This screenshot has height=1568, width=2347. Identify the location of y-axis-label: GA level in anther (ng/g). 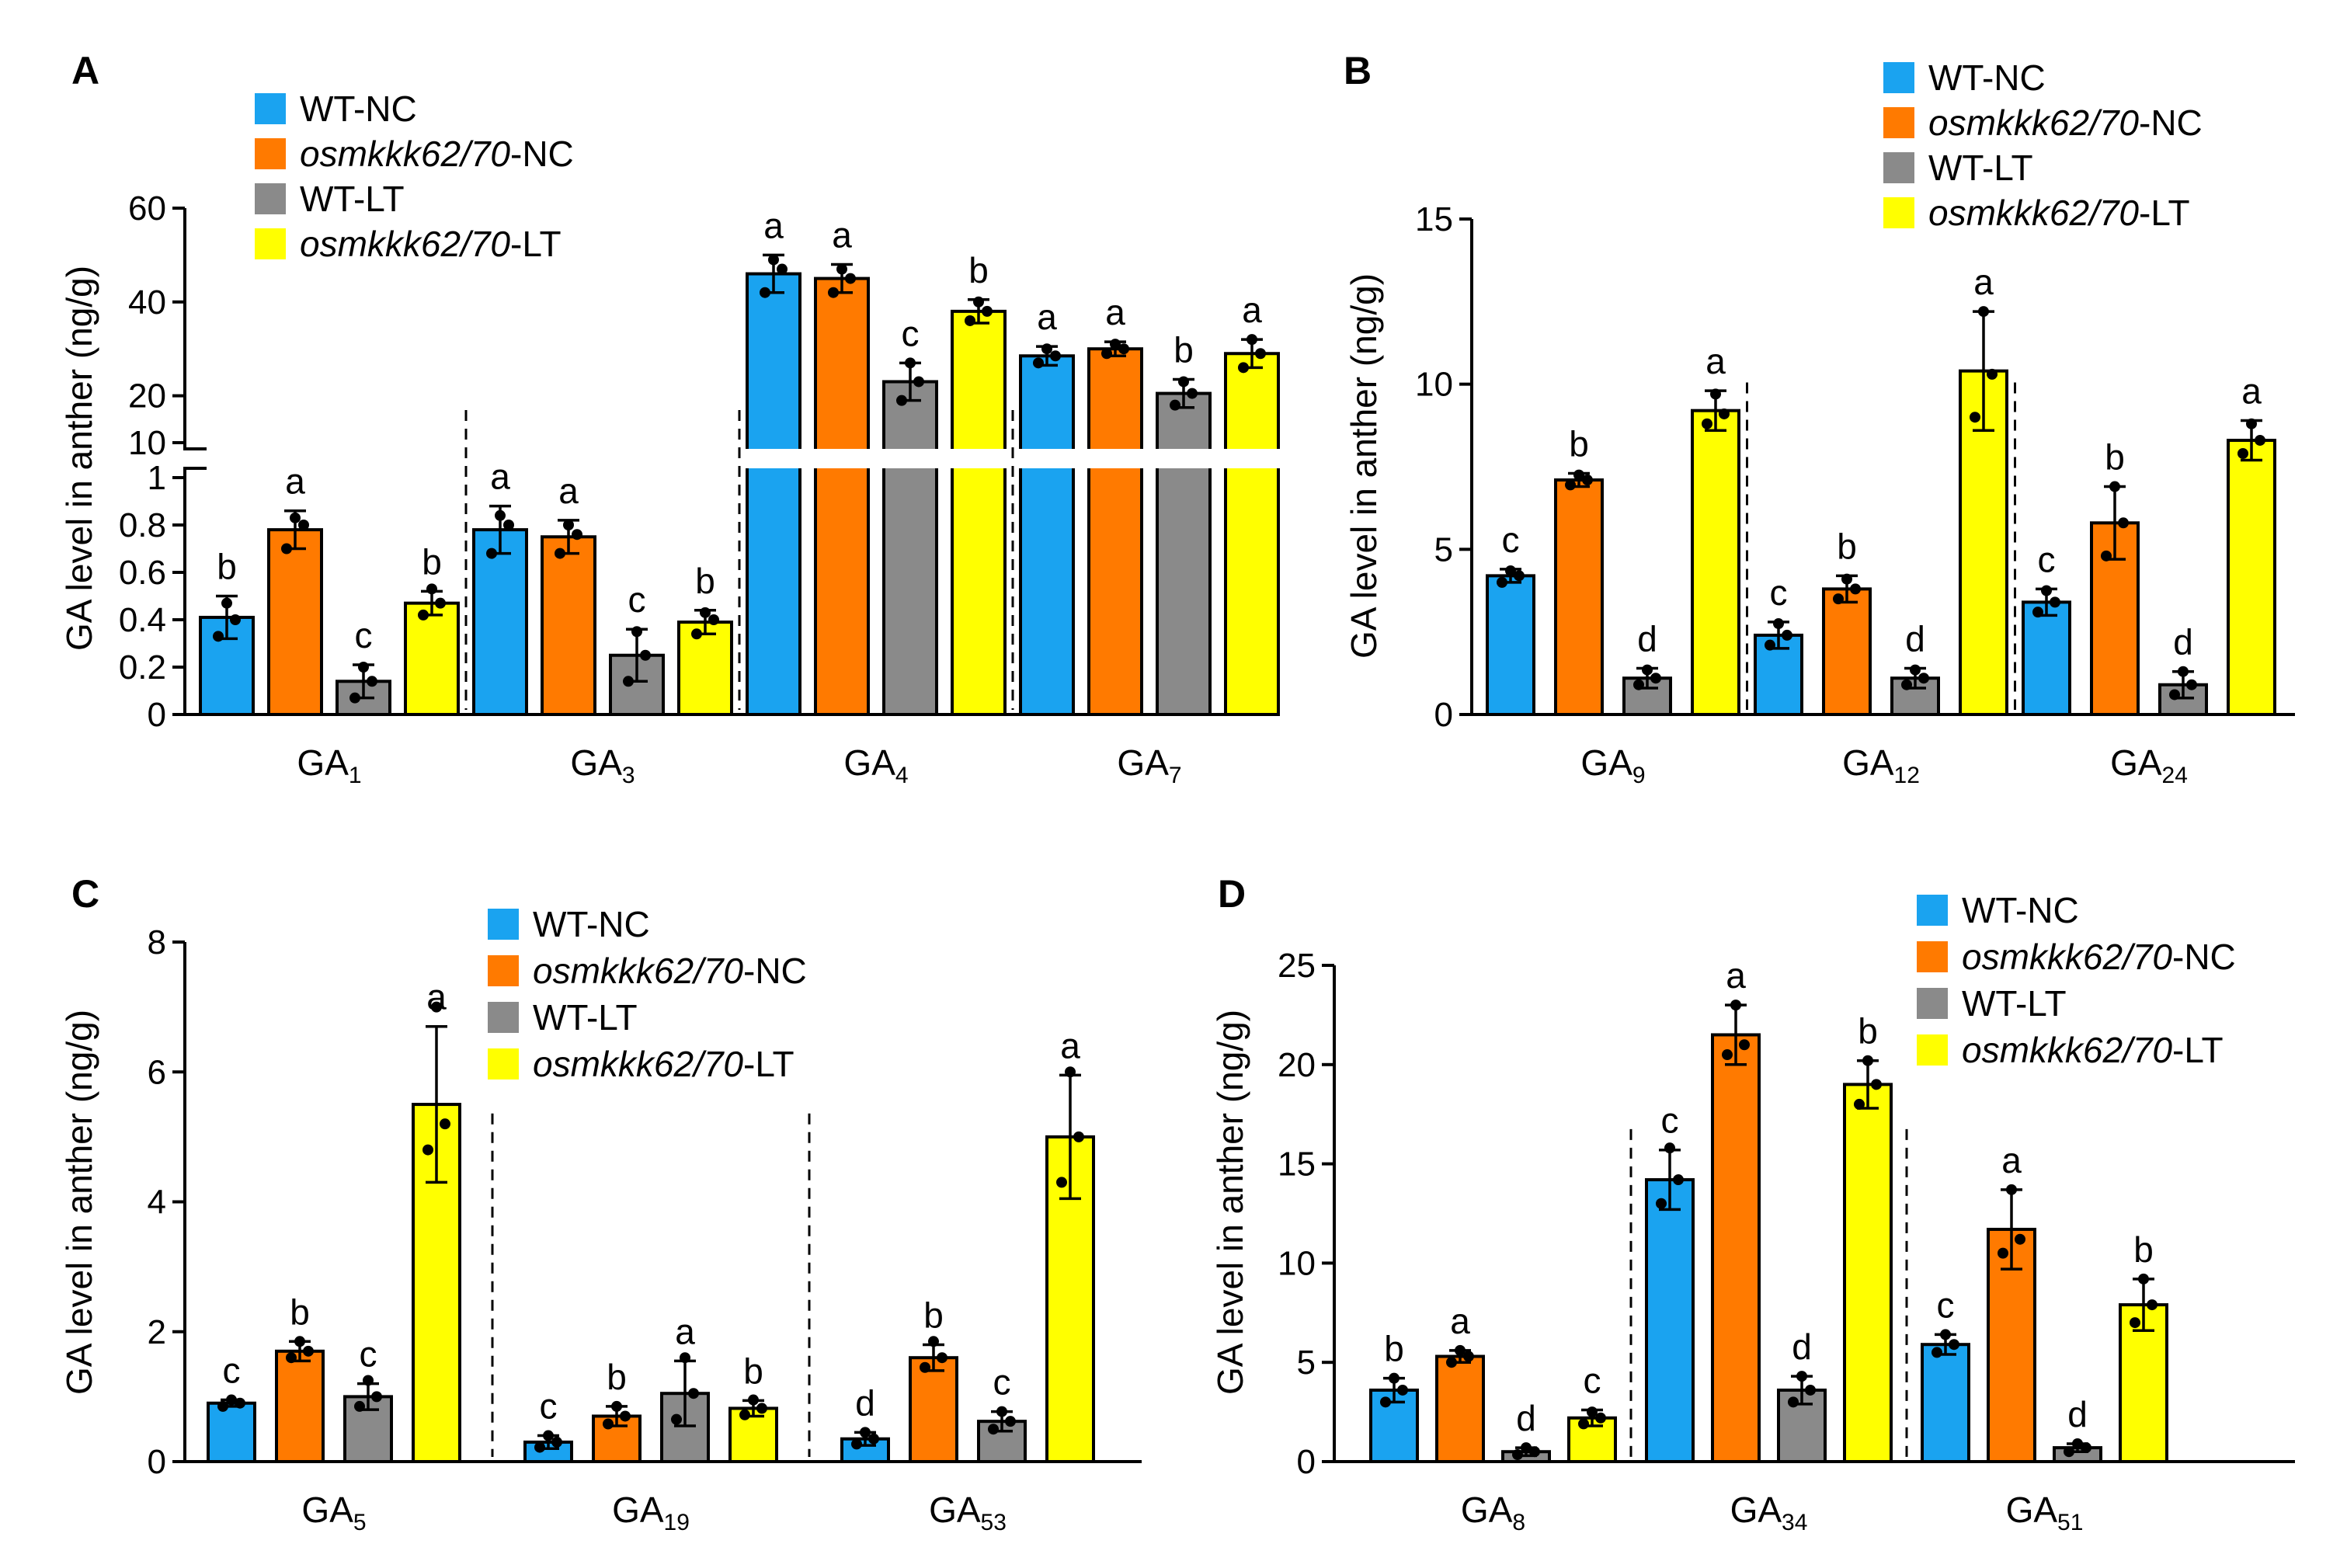
(79, 459).